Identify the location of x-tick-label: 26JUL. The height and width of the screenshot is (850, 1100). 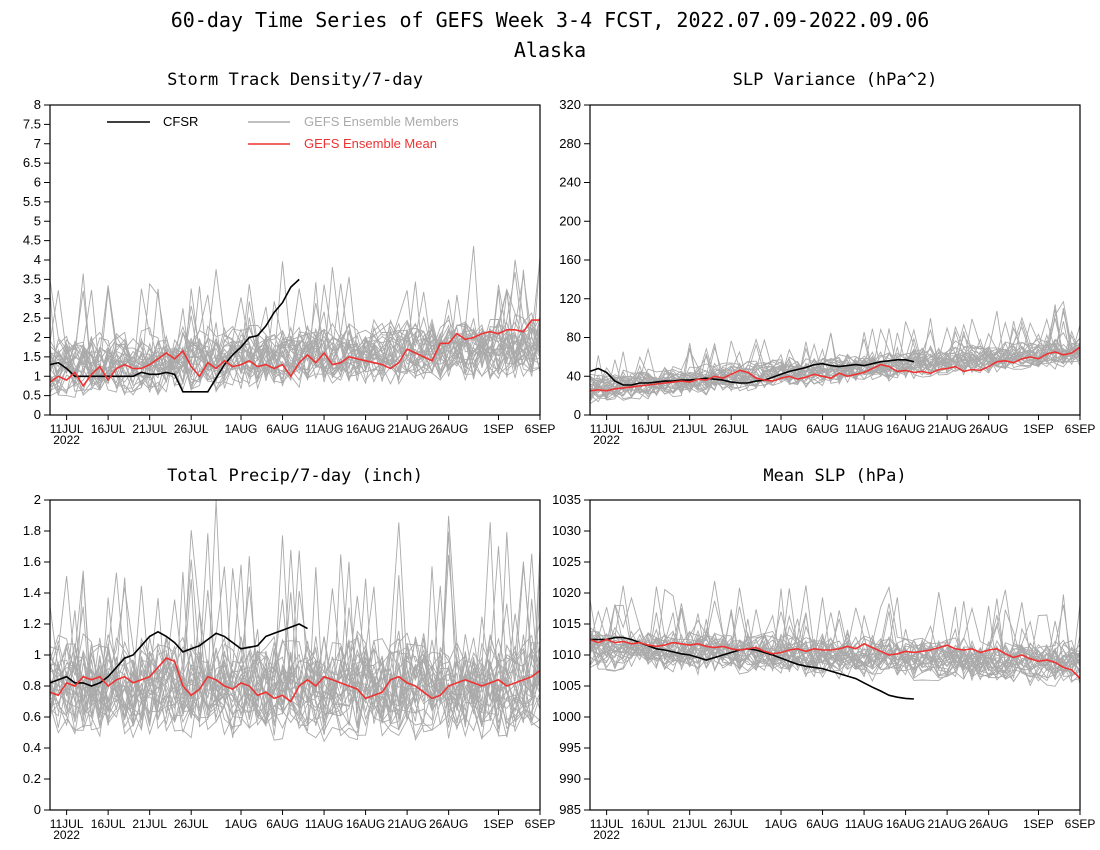
(731, 429).